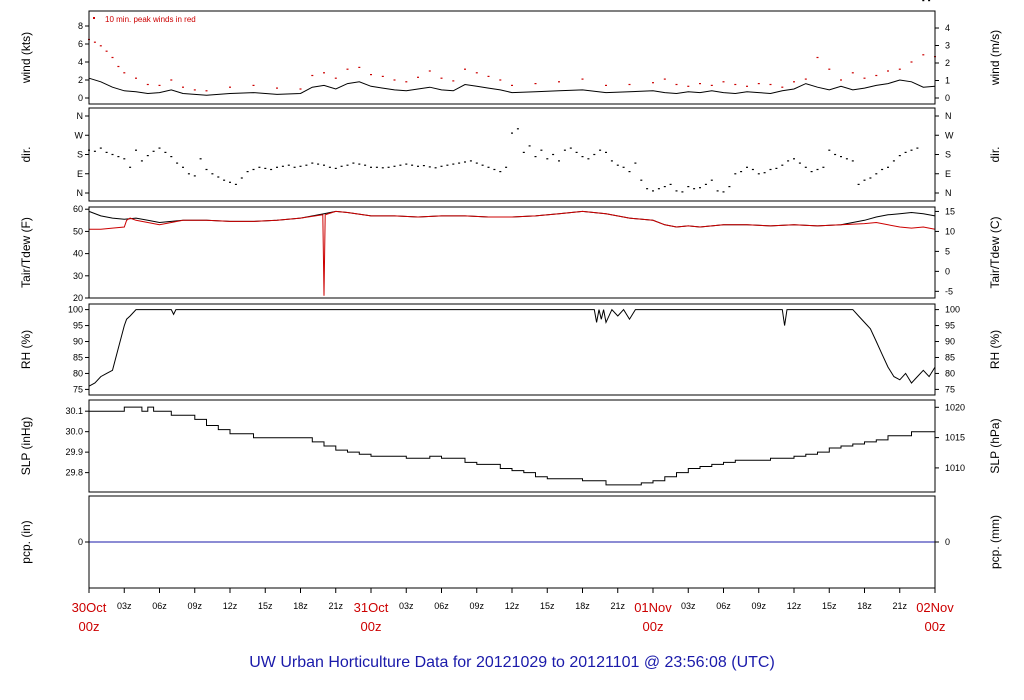 The height and width of the screenshot is (700, 1024). What do you see at coordinates (74, 432) in the screenshot?
I see `panel-slp-left-tick-label: 30.0` at bounding box center [74, 432].